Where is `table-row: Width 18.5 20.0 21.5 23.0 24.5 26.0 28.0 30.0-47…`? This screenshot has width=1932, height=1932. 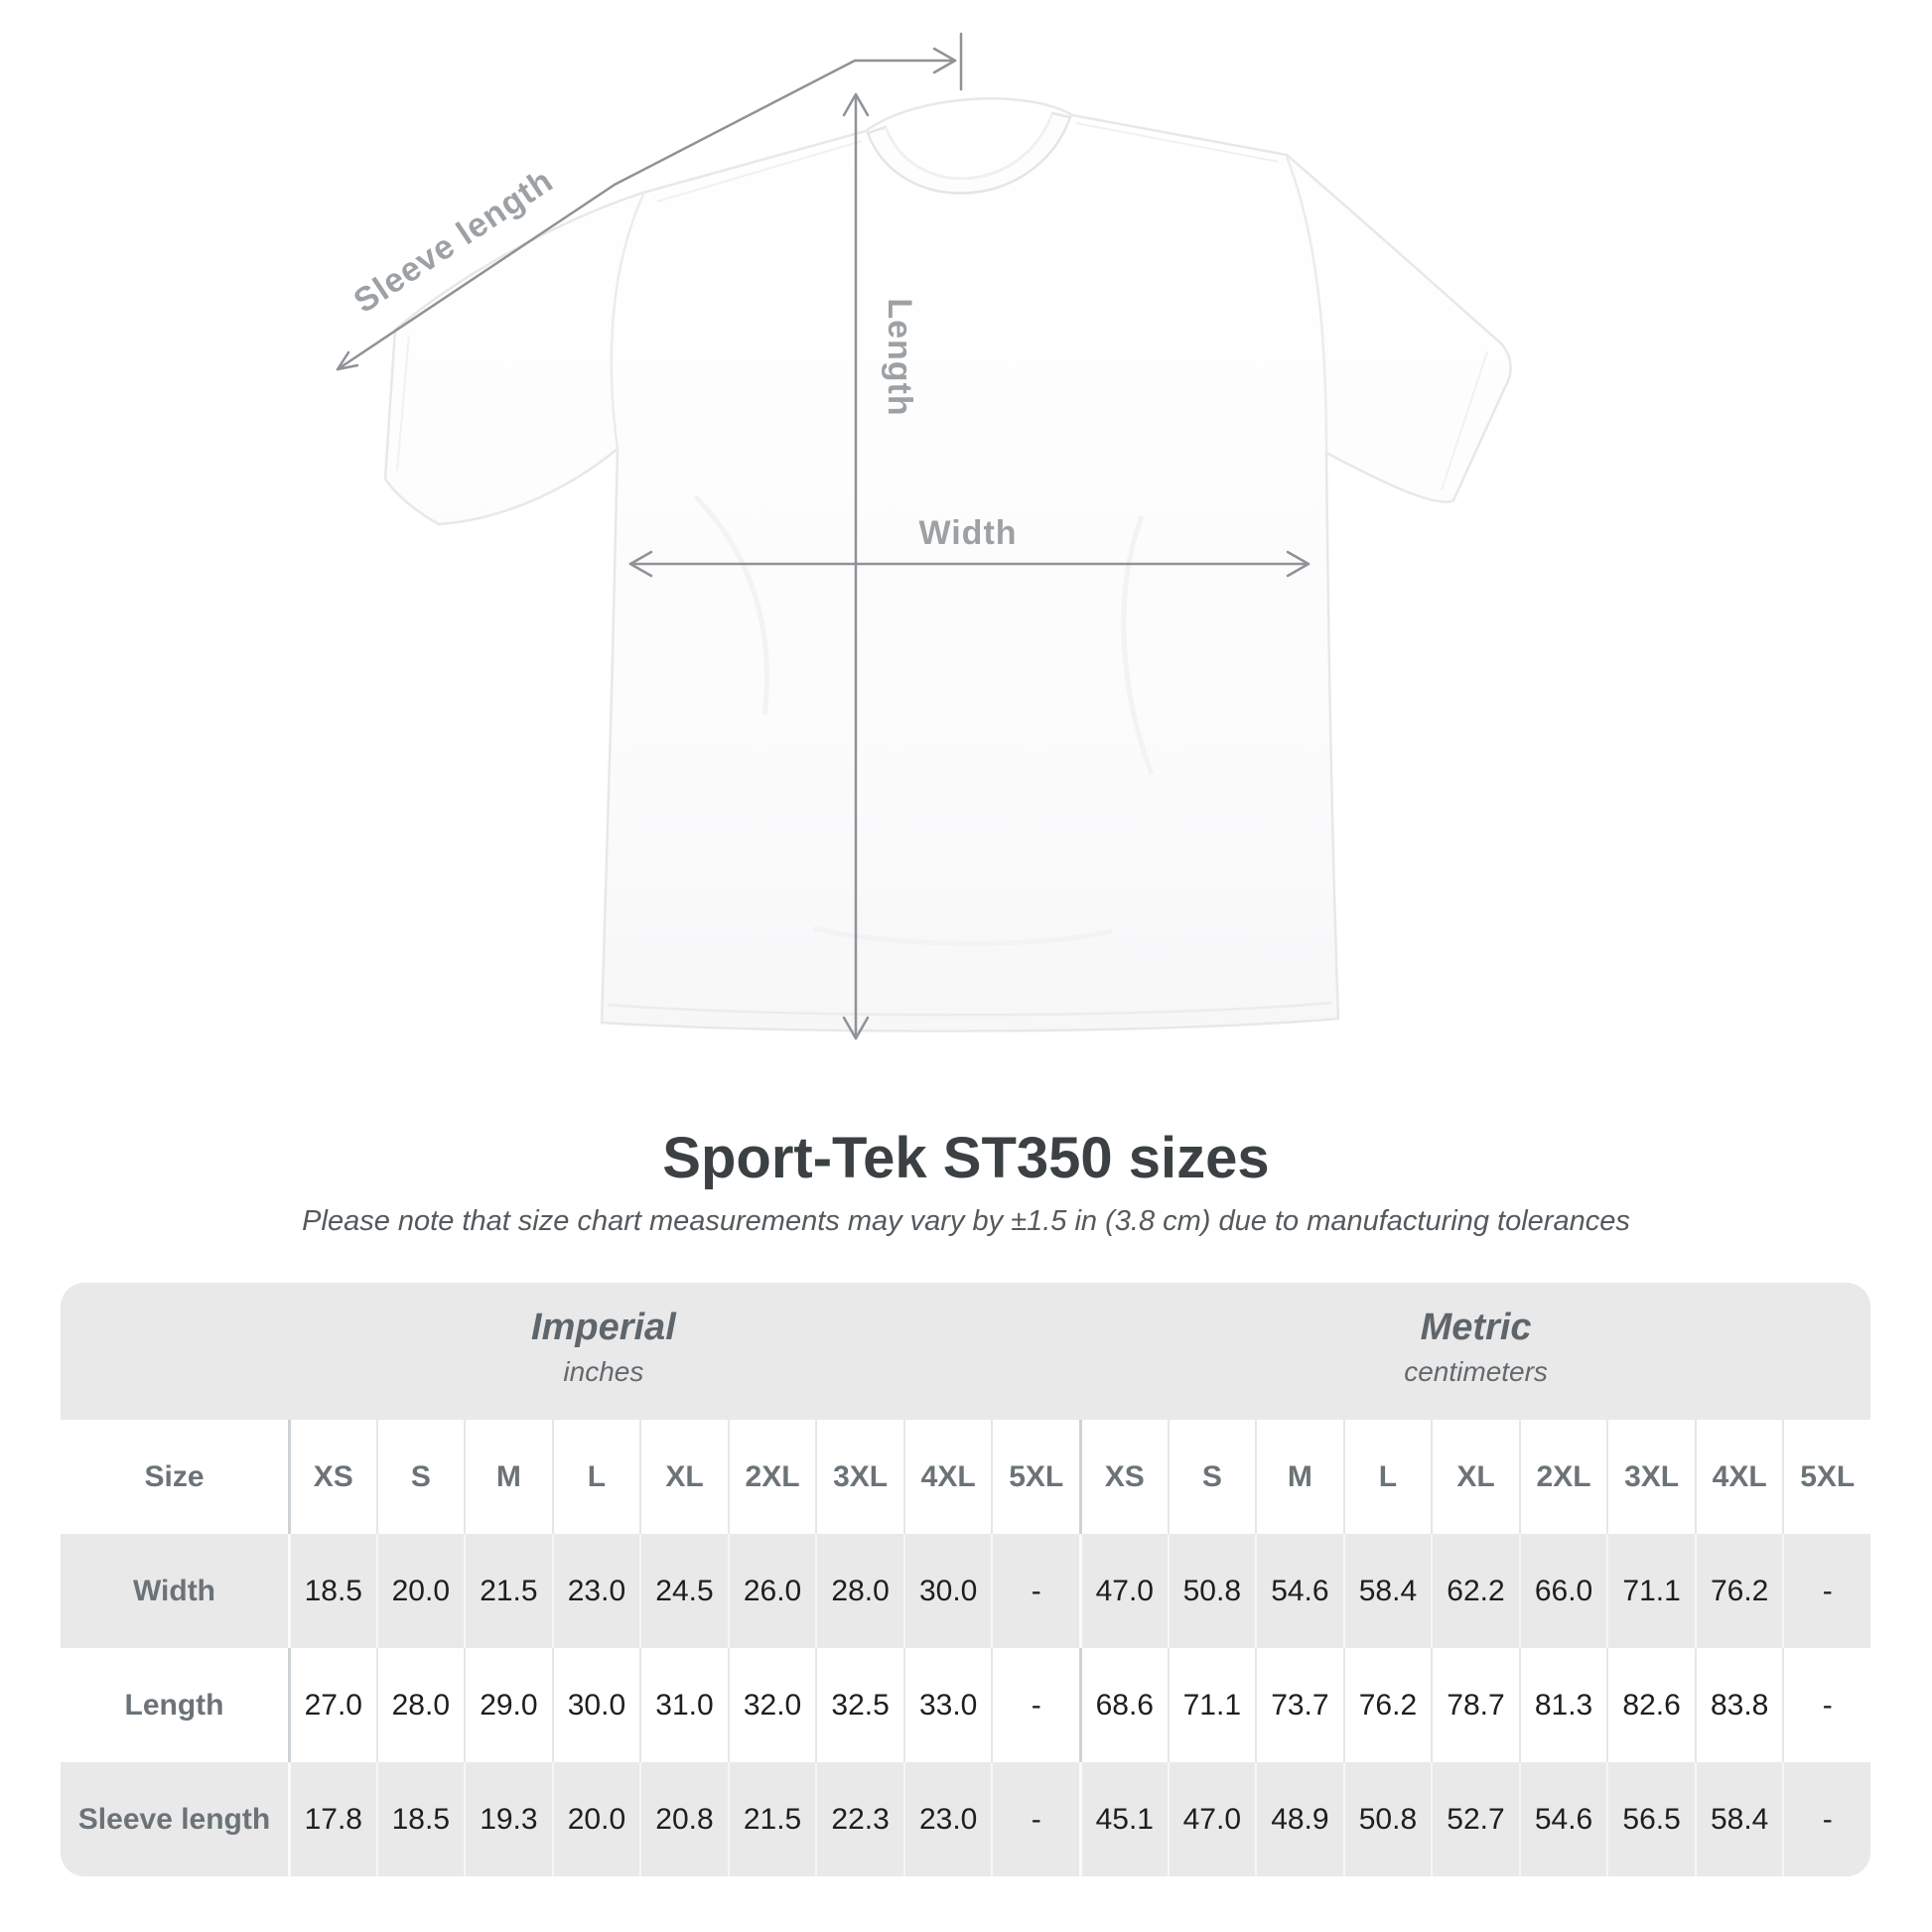
table-row: Width 18.5 20.0 21.5 23.0 24.5 26.0 28.0 30.0-47… is located at coordinates (966, 1591).